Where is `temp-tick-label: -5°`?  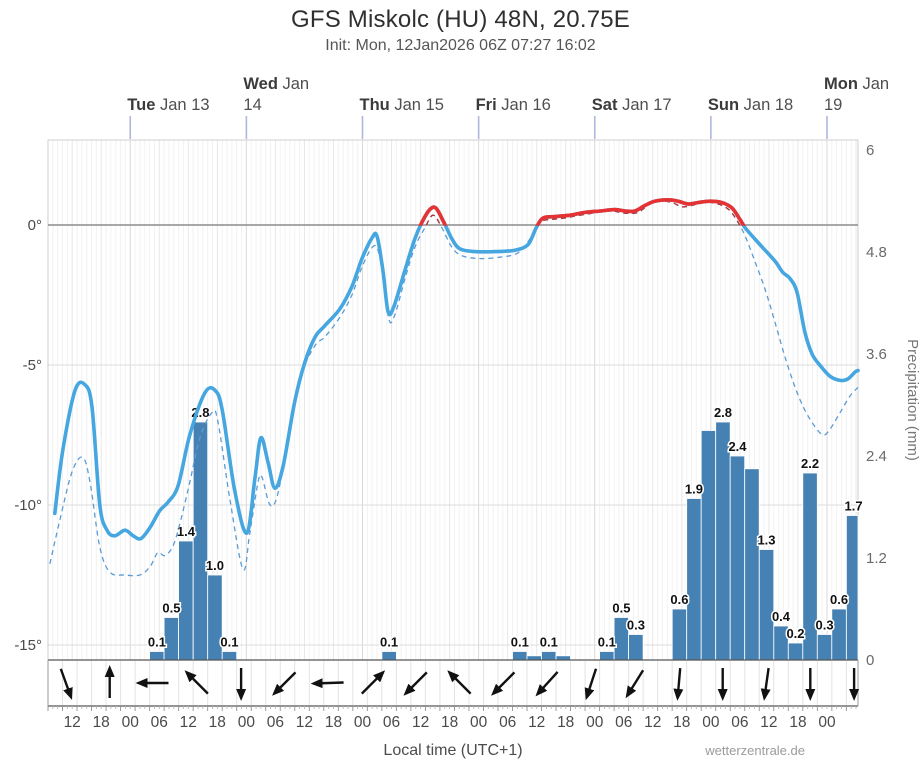
temp-tick-label: -5° is located at coordinates (32, 365).